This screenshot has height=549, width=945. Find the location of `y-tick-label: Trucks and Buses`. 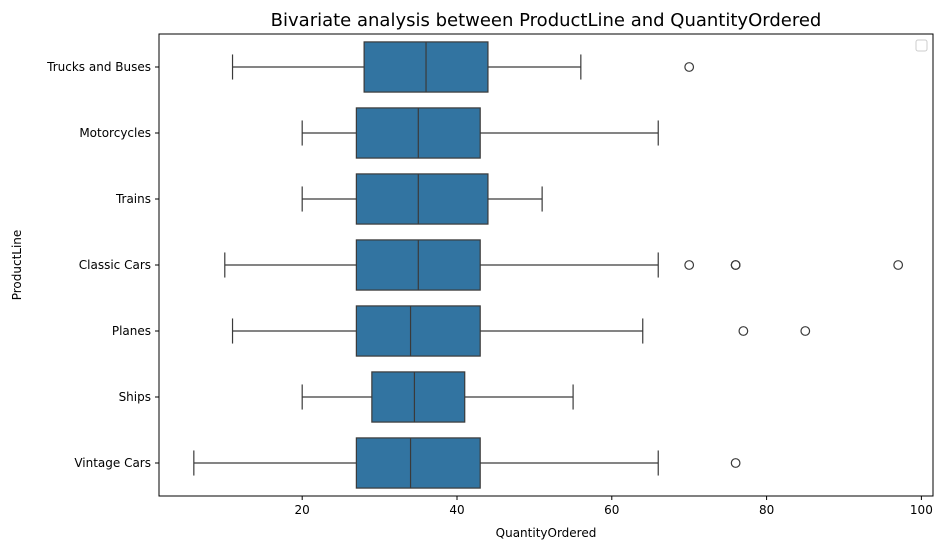

y-tick-label: Trucks and Buses is located at coordinates (98, 67).